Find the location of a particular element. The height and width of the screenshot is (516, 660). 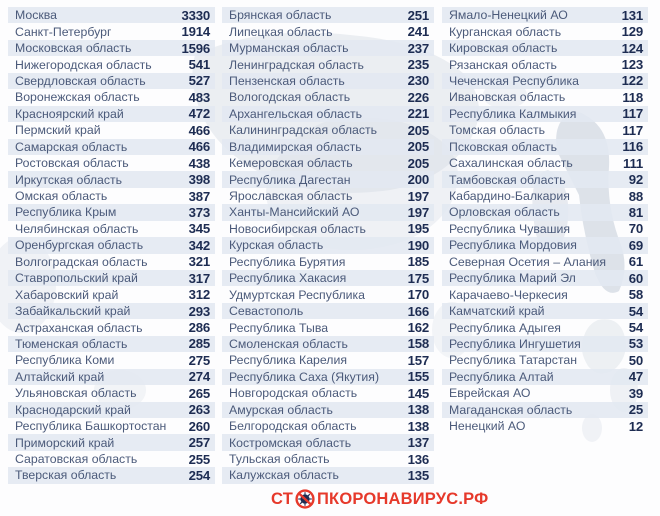

table-row: Тюменская область 285 is located at coordinates (111, 344).